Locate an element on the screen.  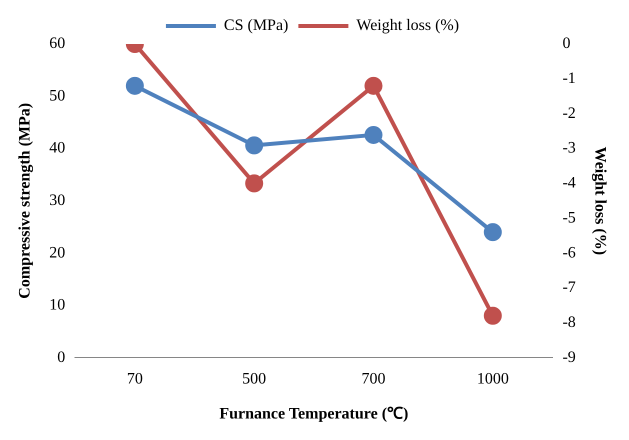
y2-tick-label: 0 is located at coordinates (566, 43).